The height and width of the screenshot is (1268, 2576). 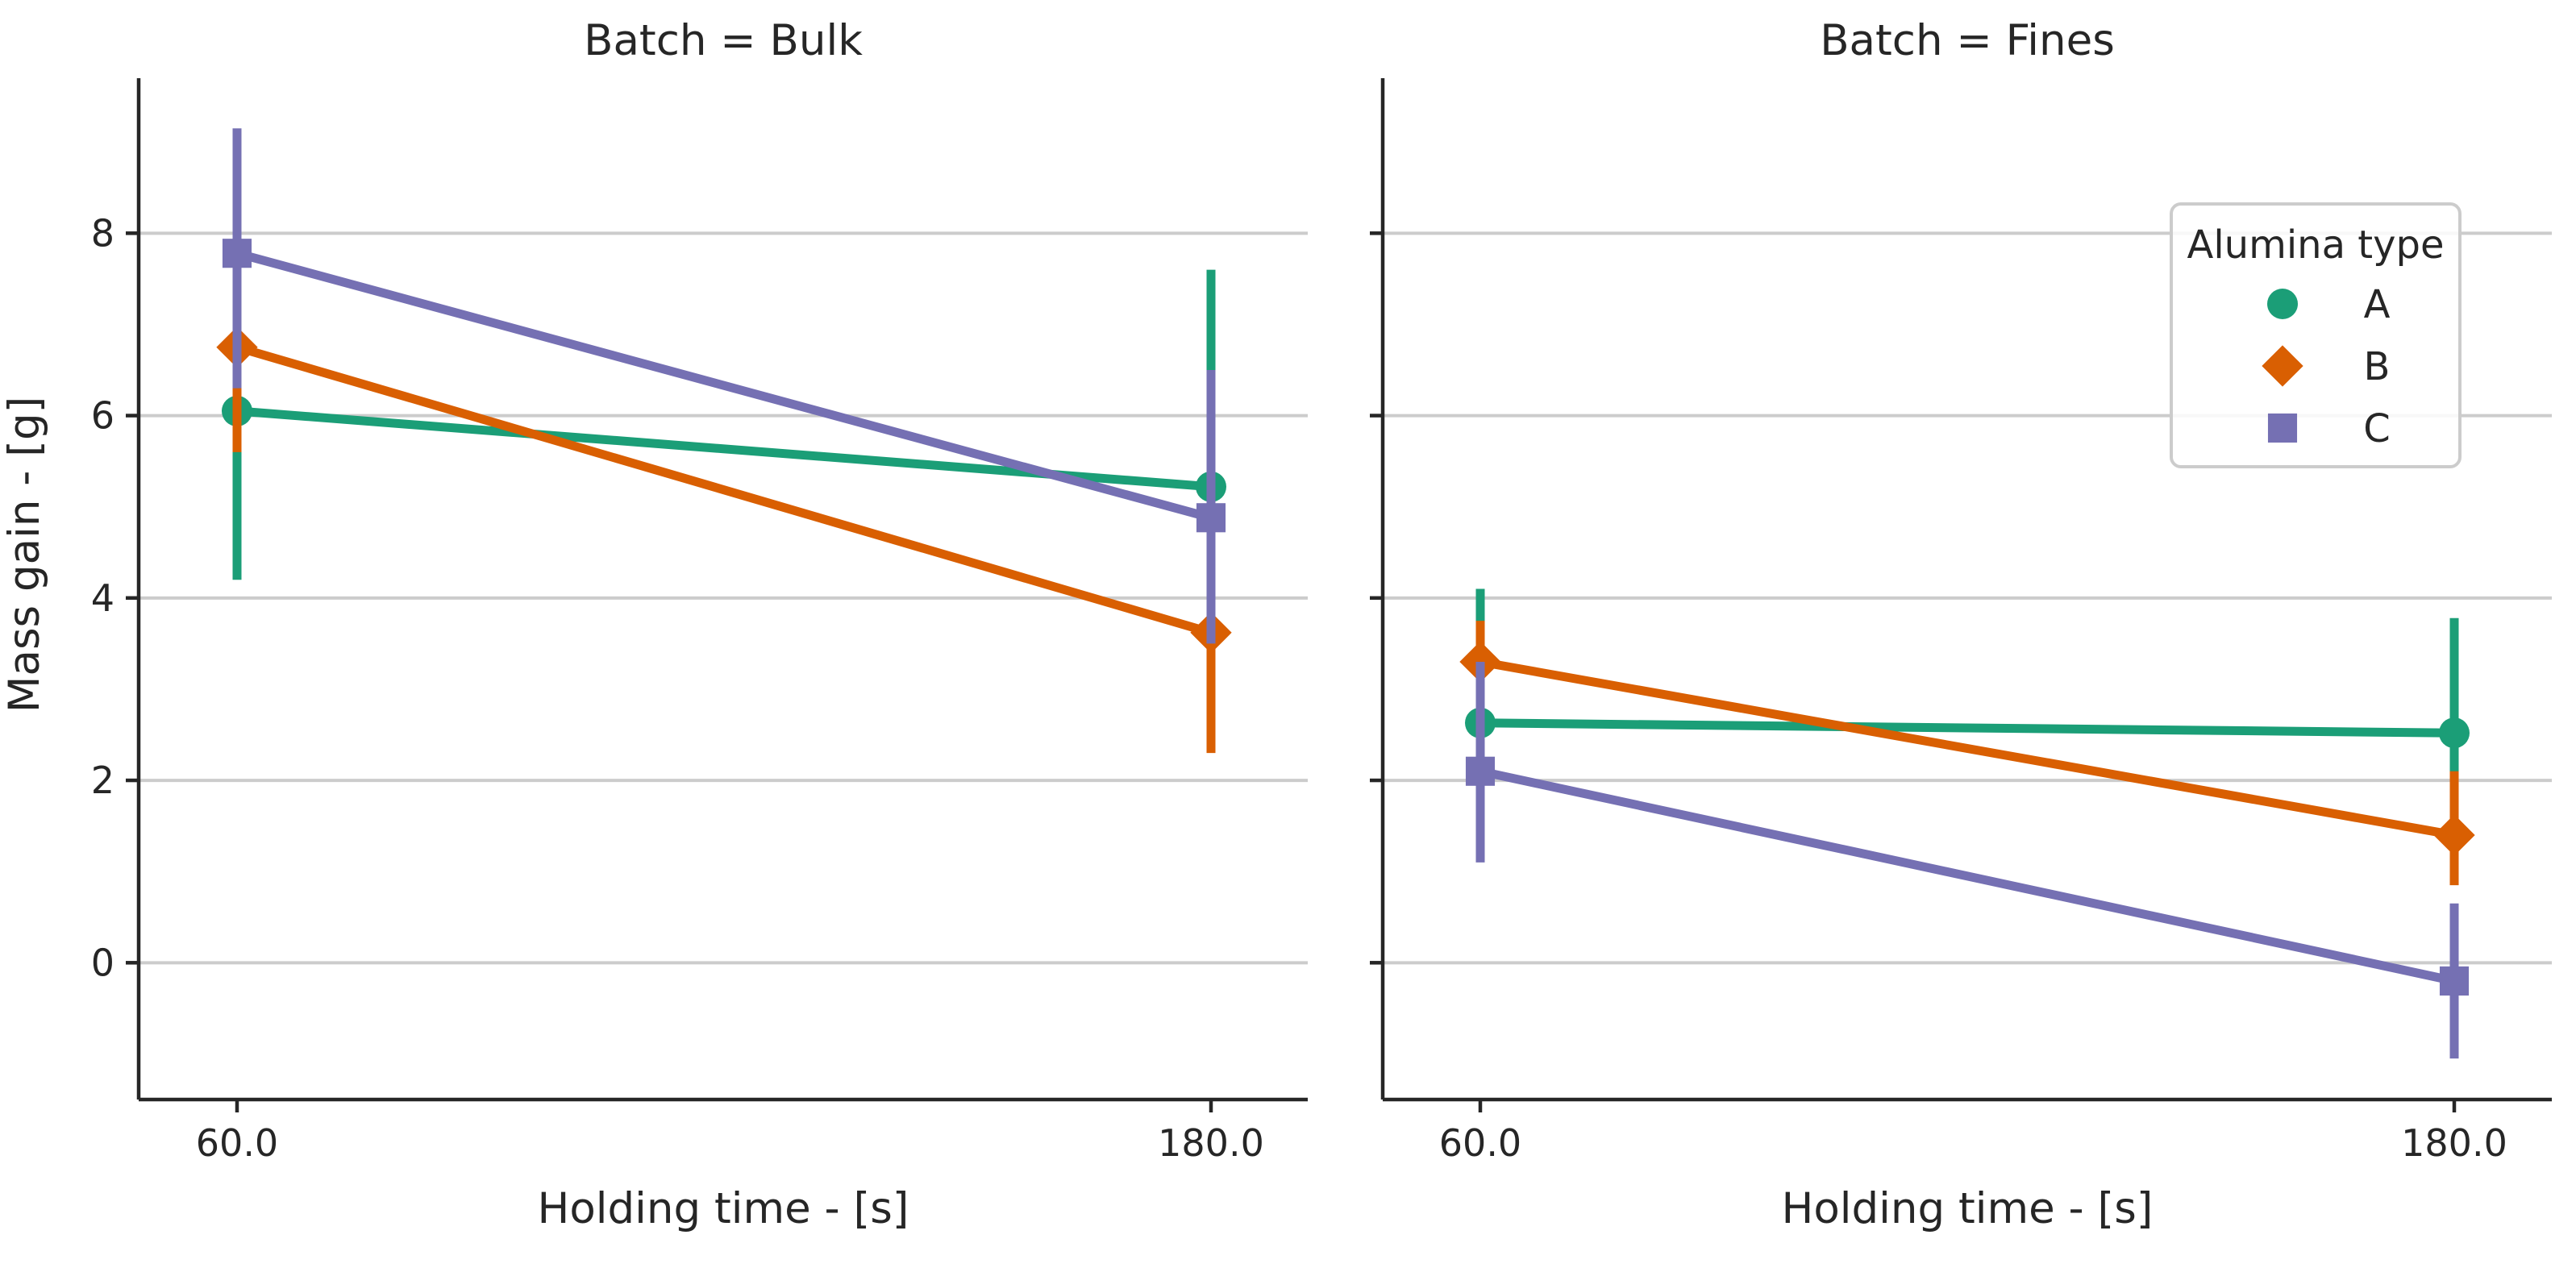 What do you see at coordinates (102, 598) in the screenshot?
I see `y-tick-label-4: 4` at bounding box center [102, 598].